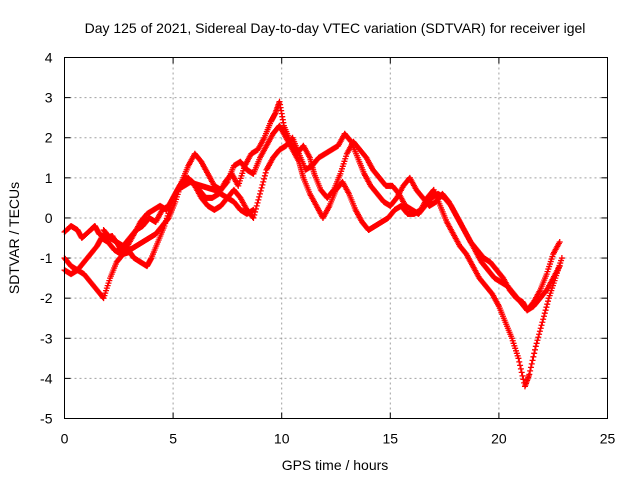  Describe the element at coordinates (49, 58) in the screenshot. I see `y-tick-label: 4` at that location.